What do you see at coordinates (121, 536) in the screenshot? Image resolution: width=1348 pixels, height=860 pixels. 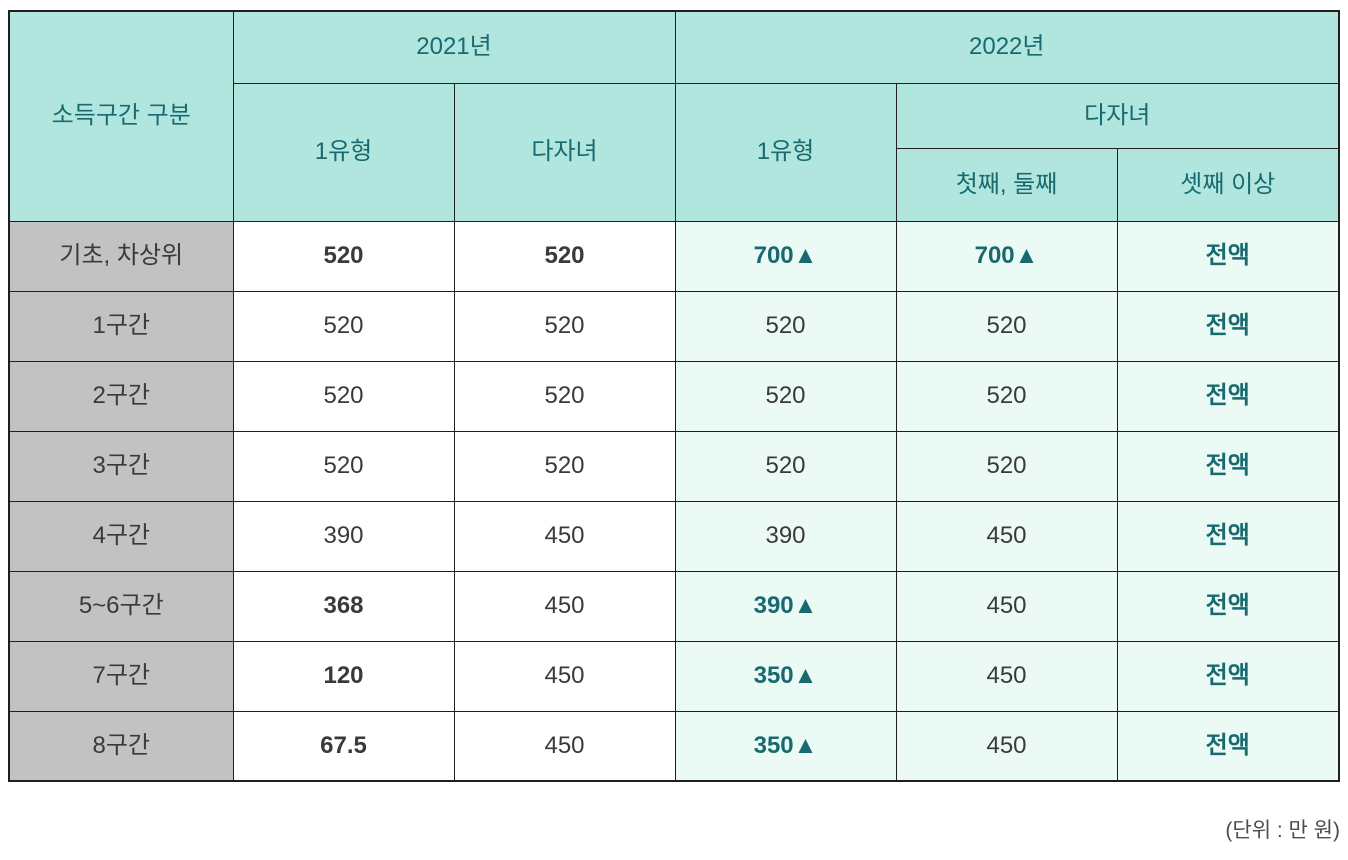 I see `row-label: 4구간` at bounding box center [121, 536].